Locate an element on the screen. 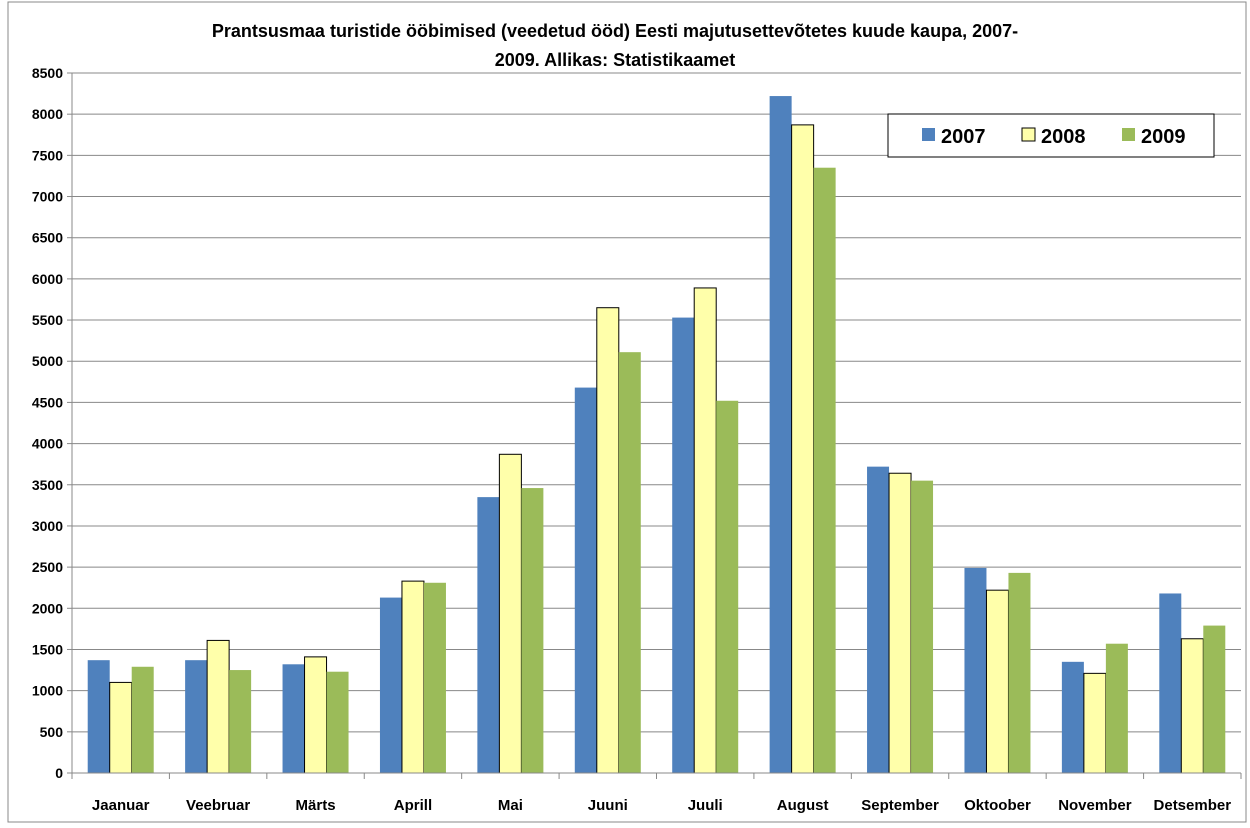 This screenshot has height=828, width=1250. bar-2009-Juuli is located at coordinates (727, 586).